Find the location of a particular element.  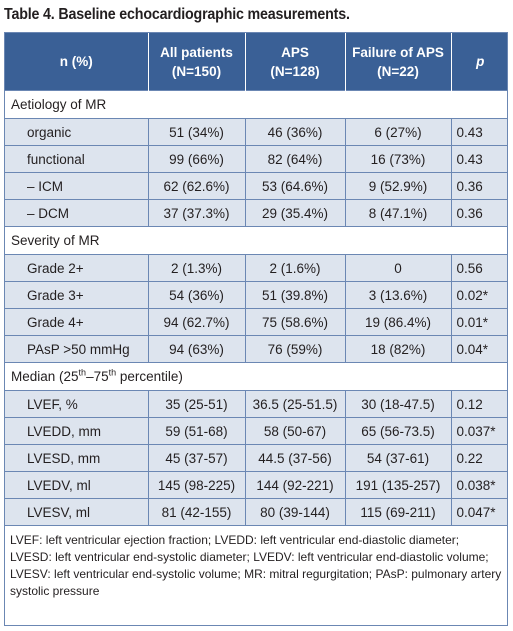

superscript: th is located at coordinates (112, 372).